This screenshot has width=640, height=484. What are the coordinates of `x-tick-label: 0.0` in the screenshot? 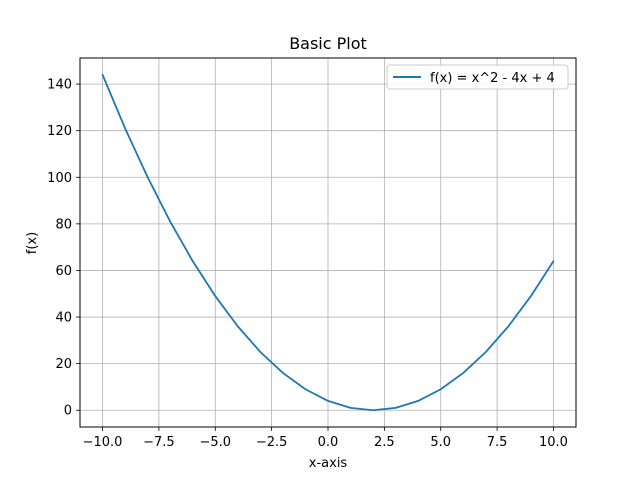 It's located at (328, 442).